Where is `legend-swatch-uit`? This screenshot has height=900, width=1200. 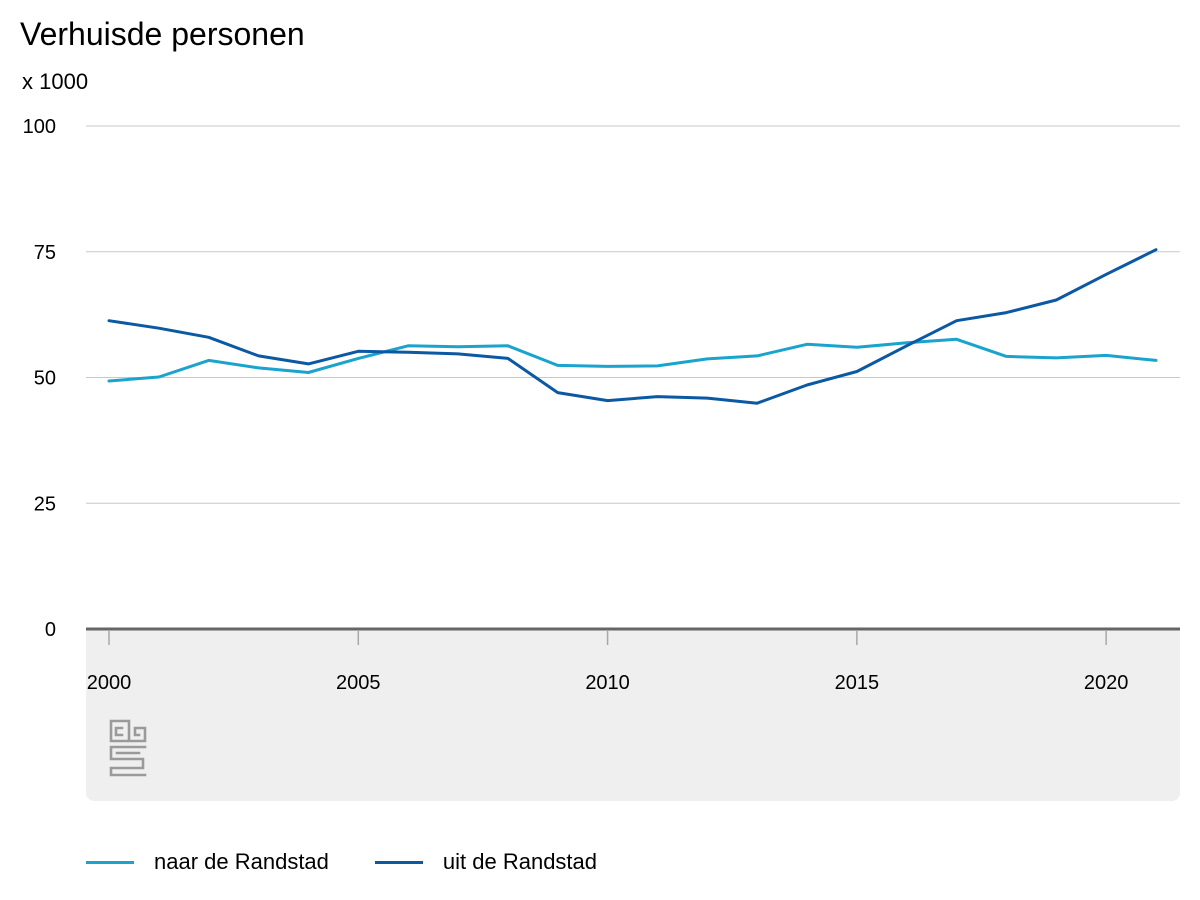 legend-swatch-uit is located at coordinates (398, 862).